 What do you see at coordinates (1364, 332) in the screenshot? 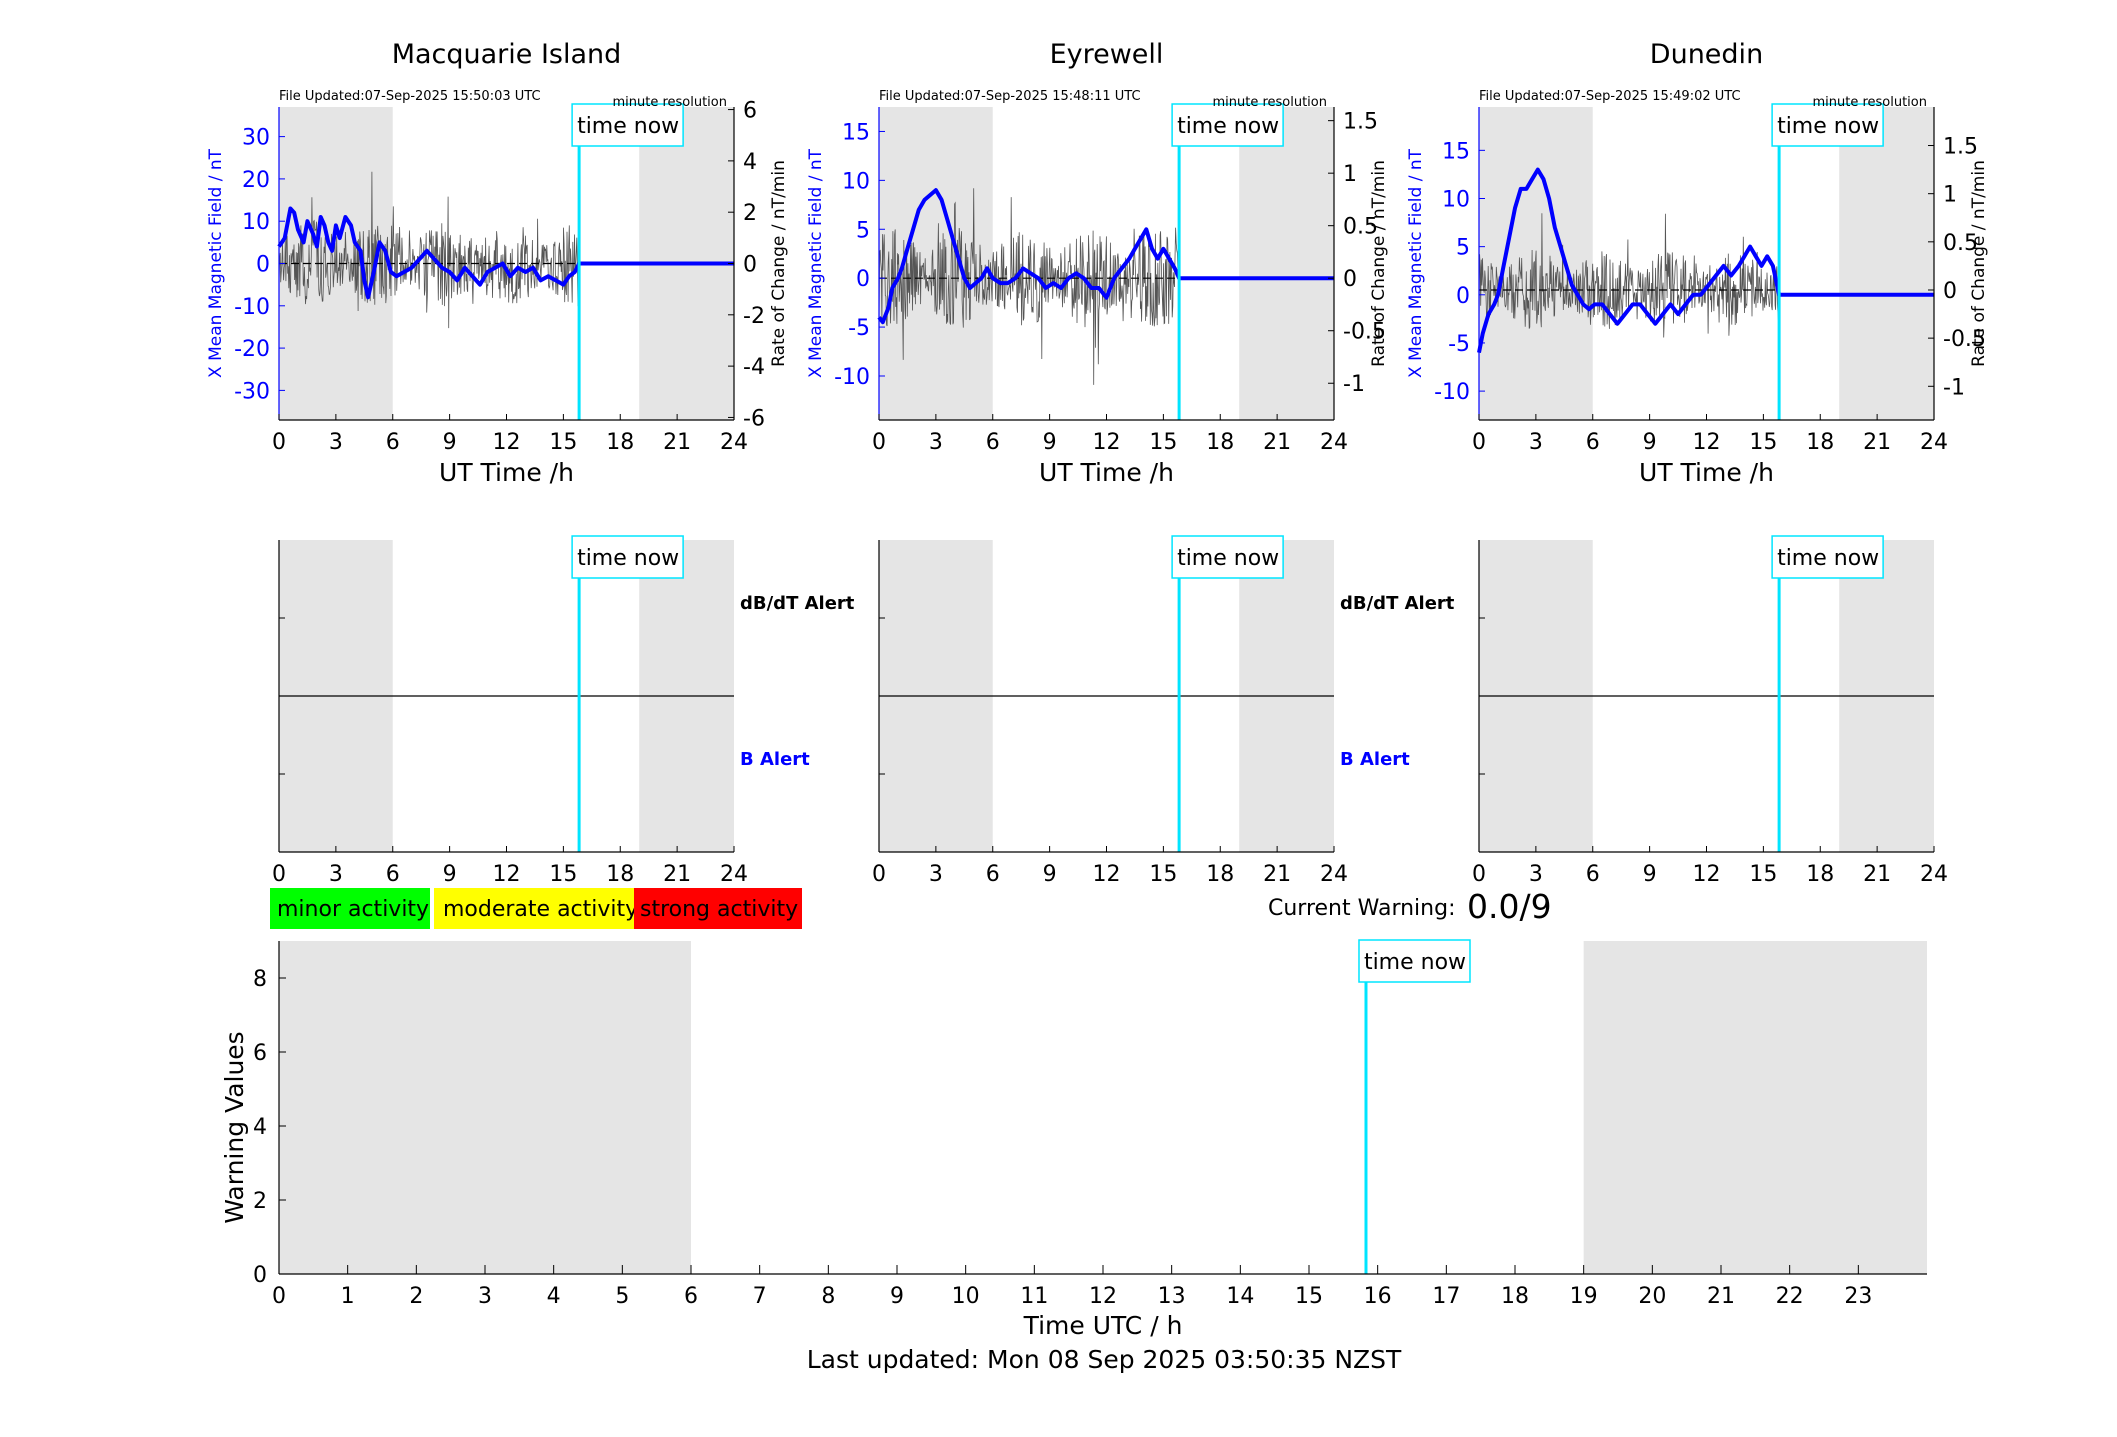
I see `y2-tick-label: -0.5` at bounding box center [1364, 332].